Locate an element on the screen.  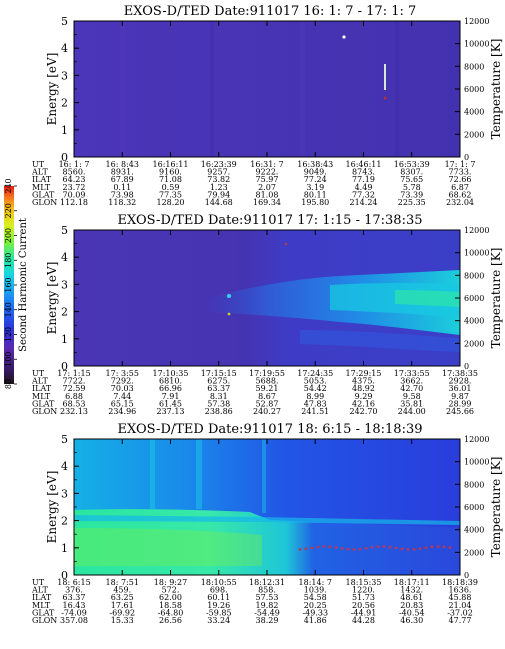
orbit-cell: -37.02 is located at coordinates (460, 612).